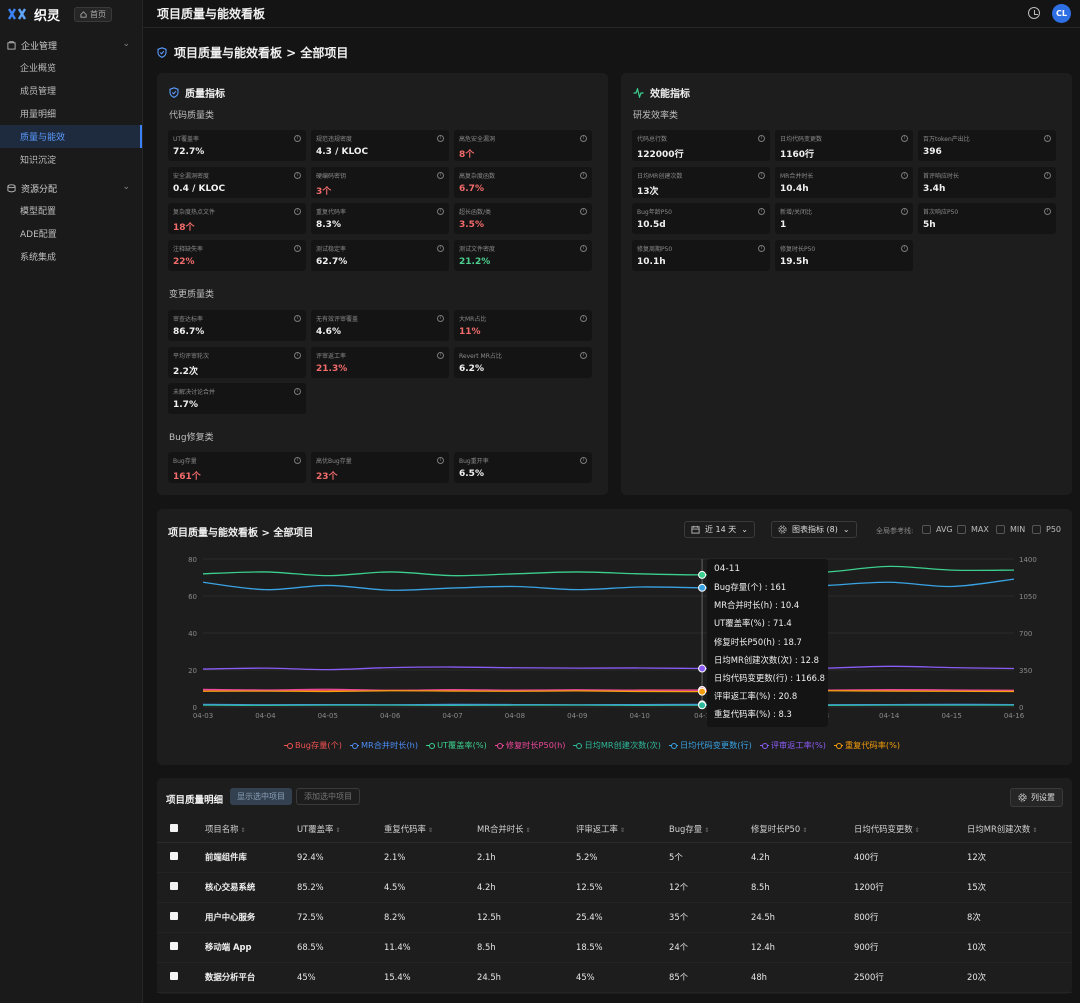 This screenshot has height=1003, width=1080. What do you see at coordinates (710, 745) in the screenshot?
I see `legend-item: 日均代码变更数(行)` at bounding box center [710, 745].